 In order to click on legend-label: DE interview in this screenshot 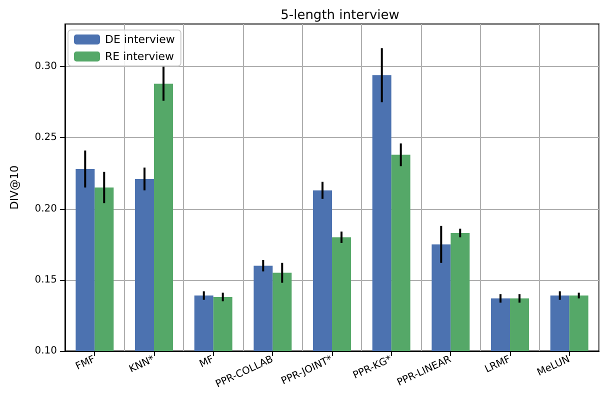, I will do `click(140, 39)`.